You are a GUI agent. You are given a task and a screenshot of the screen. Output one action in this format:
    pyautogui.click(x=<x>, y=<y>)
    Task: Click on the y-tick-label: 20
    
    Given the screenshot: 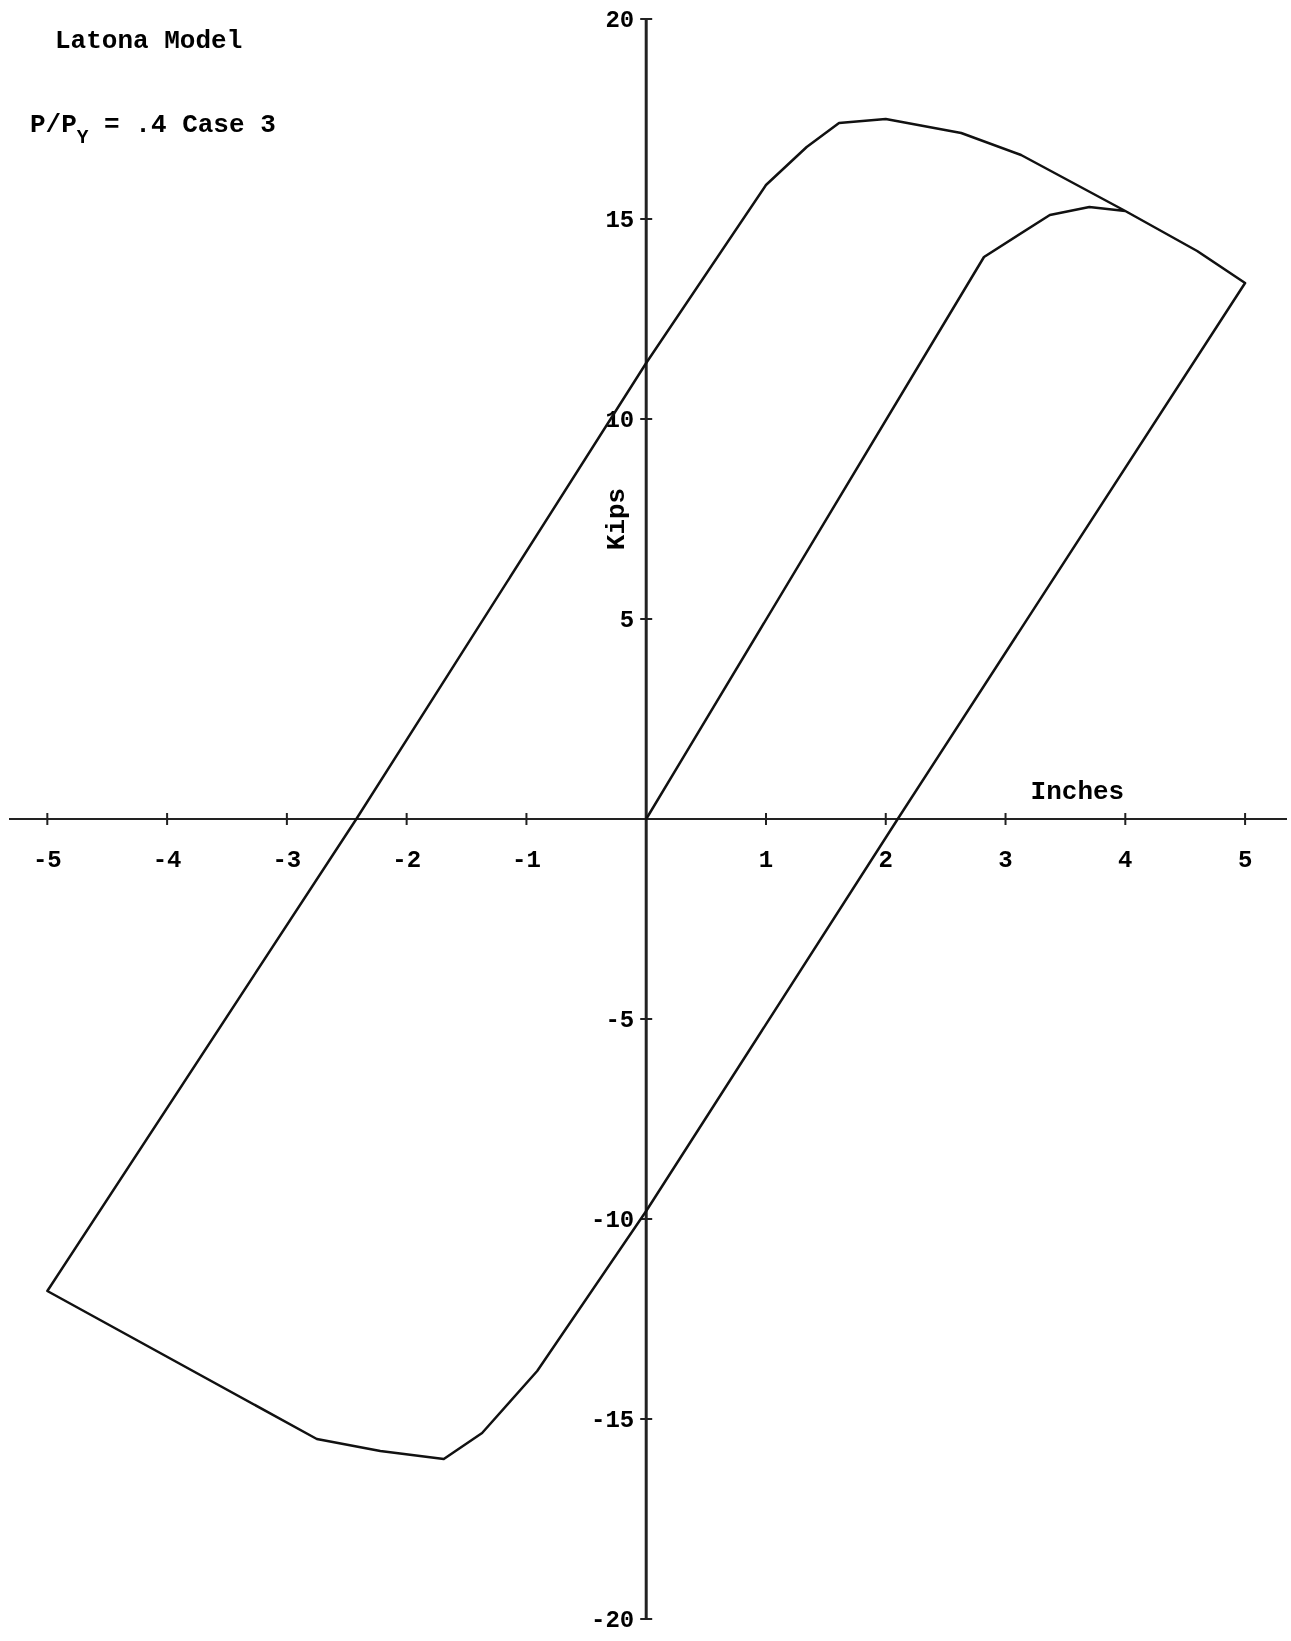 What is the action you would take?
    pyautogui.click(x=620, y=20)
    